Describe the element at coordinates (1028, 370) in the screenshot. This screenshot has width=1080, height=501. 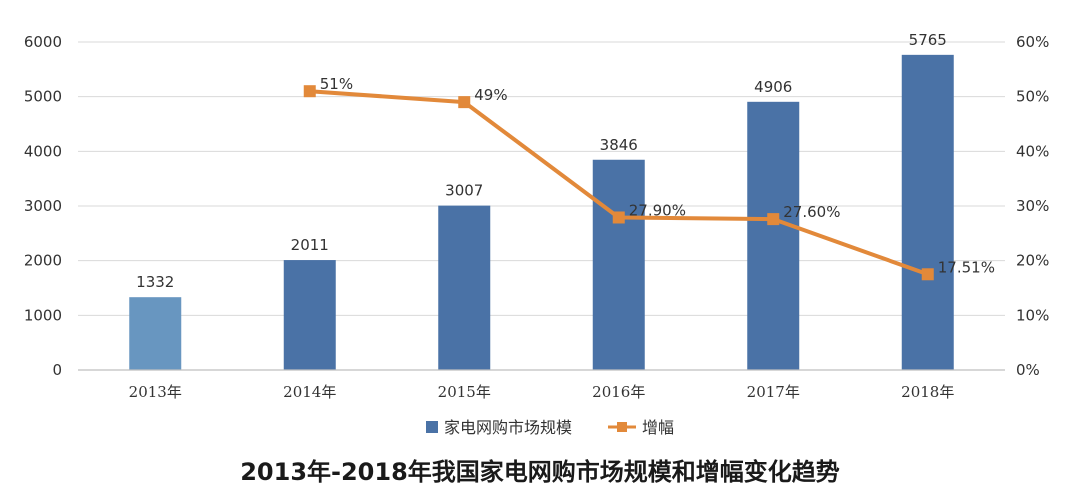
I see `y-right-tick-label: 0%` at that location.